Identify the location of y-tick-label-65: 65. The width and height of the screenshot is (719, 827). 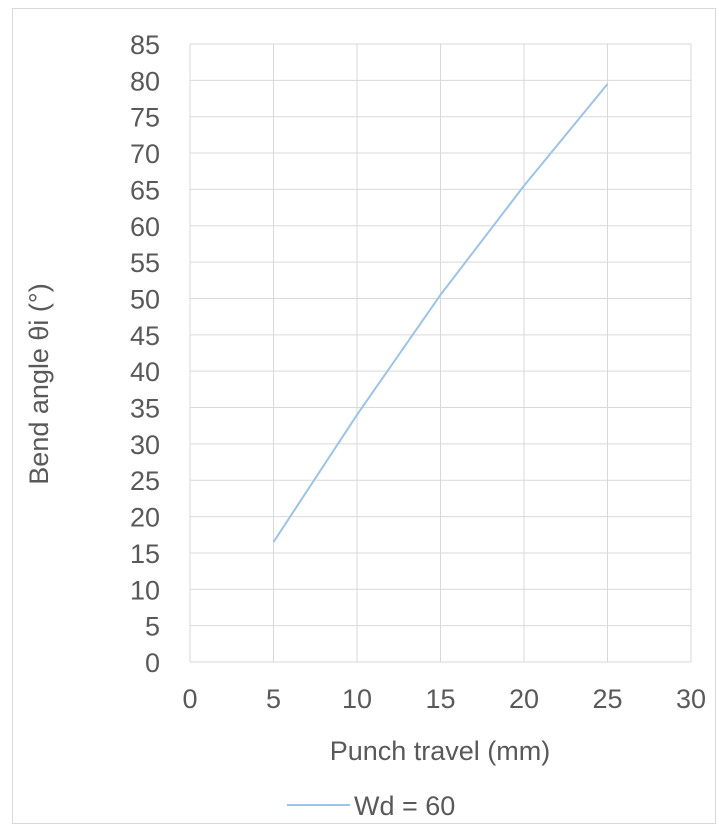
(145, 190).